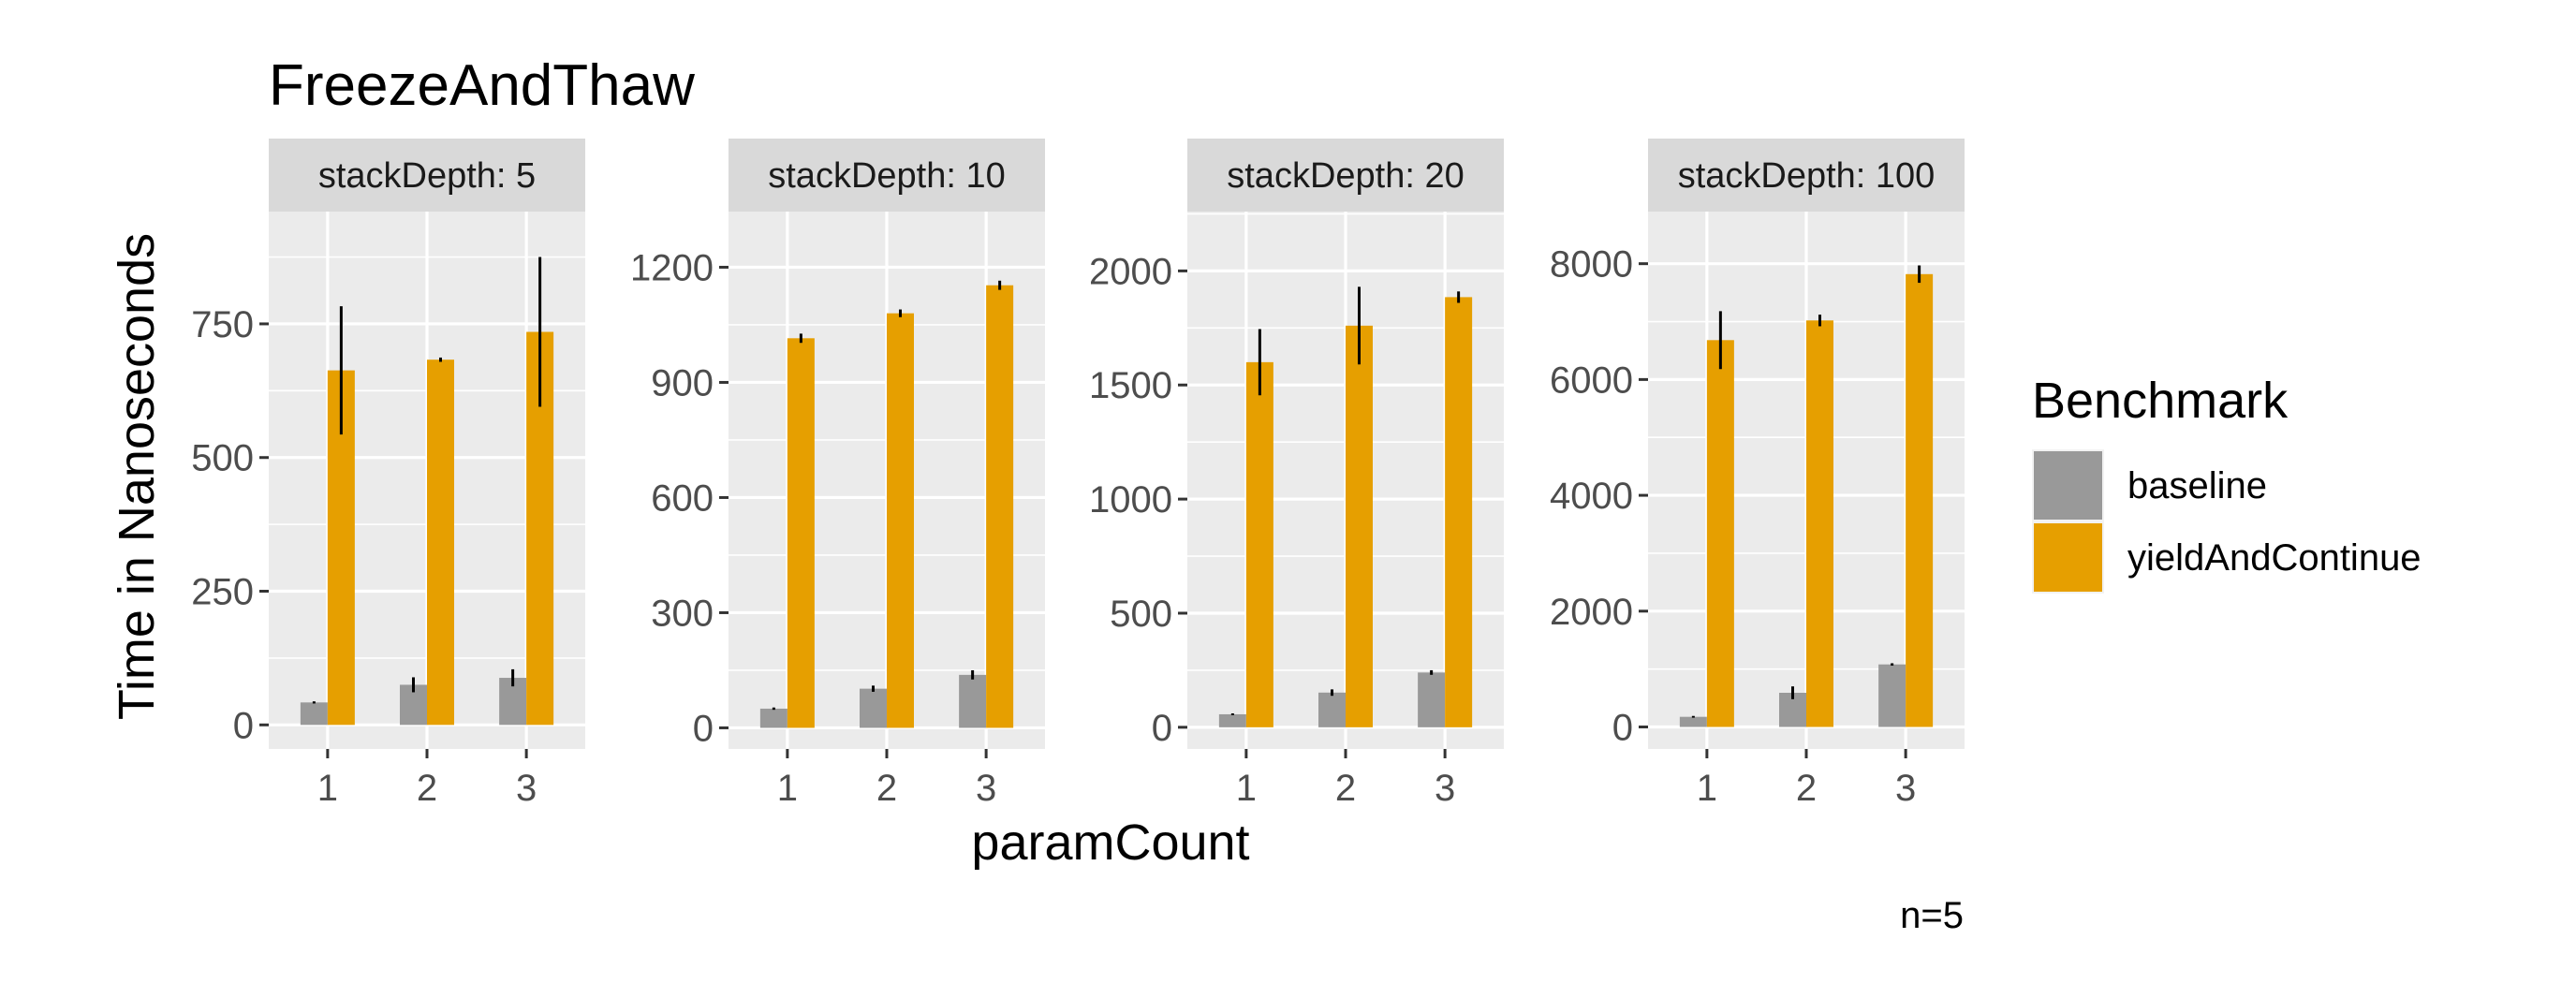  Describe the element at coordinates (682, 498) in the screenshot. I see `y-tick-label: 600` at that location.